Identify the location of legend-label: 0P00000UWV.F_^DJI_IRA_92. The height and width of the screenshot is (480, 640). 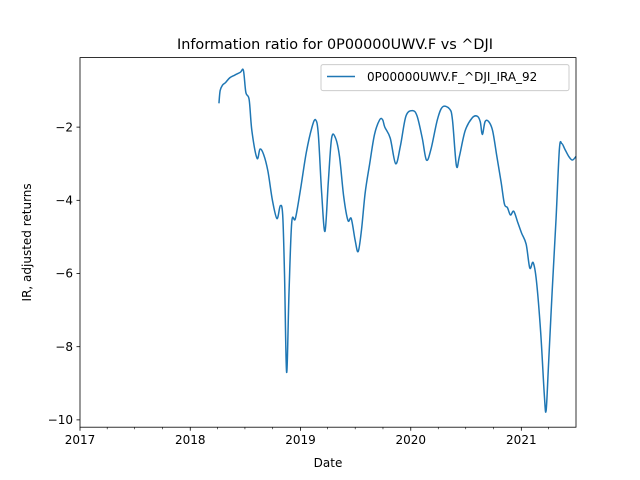
(452, 77).